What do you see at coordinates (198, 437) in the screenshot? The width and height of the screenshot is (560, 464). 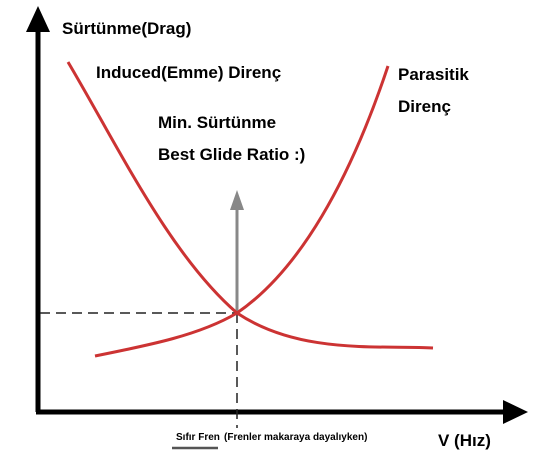 I see `marker-label: Sıfır Fren` at bounding box center [198, 437].